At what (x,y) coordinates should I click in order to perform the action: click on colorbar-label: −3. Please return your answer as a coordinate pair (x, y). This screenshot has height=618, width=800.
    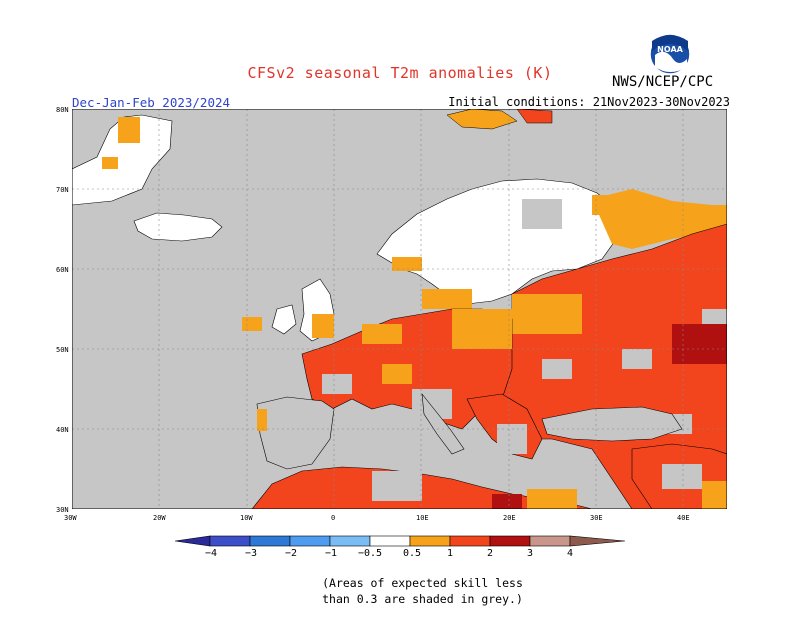
    Looking at the image, I should click on (251, 553).